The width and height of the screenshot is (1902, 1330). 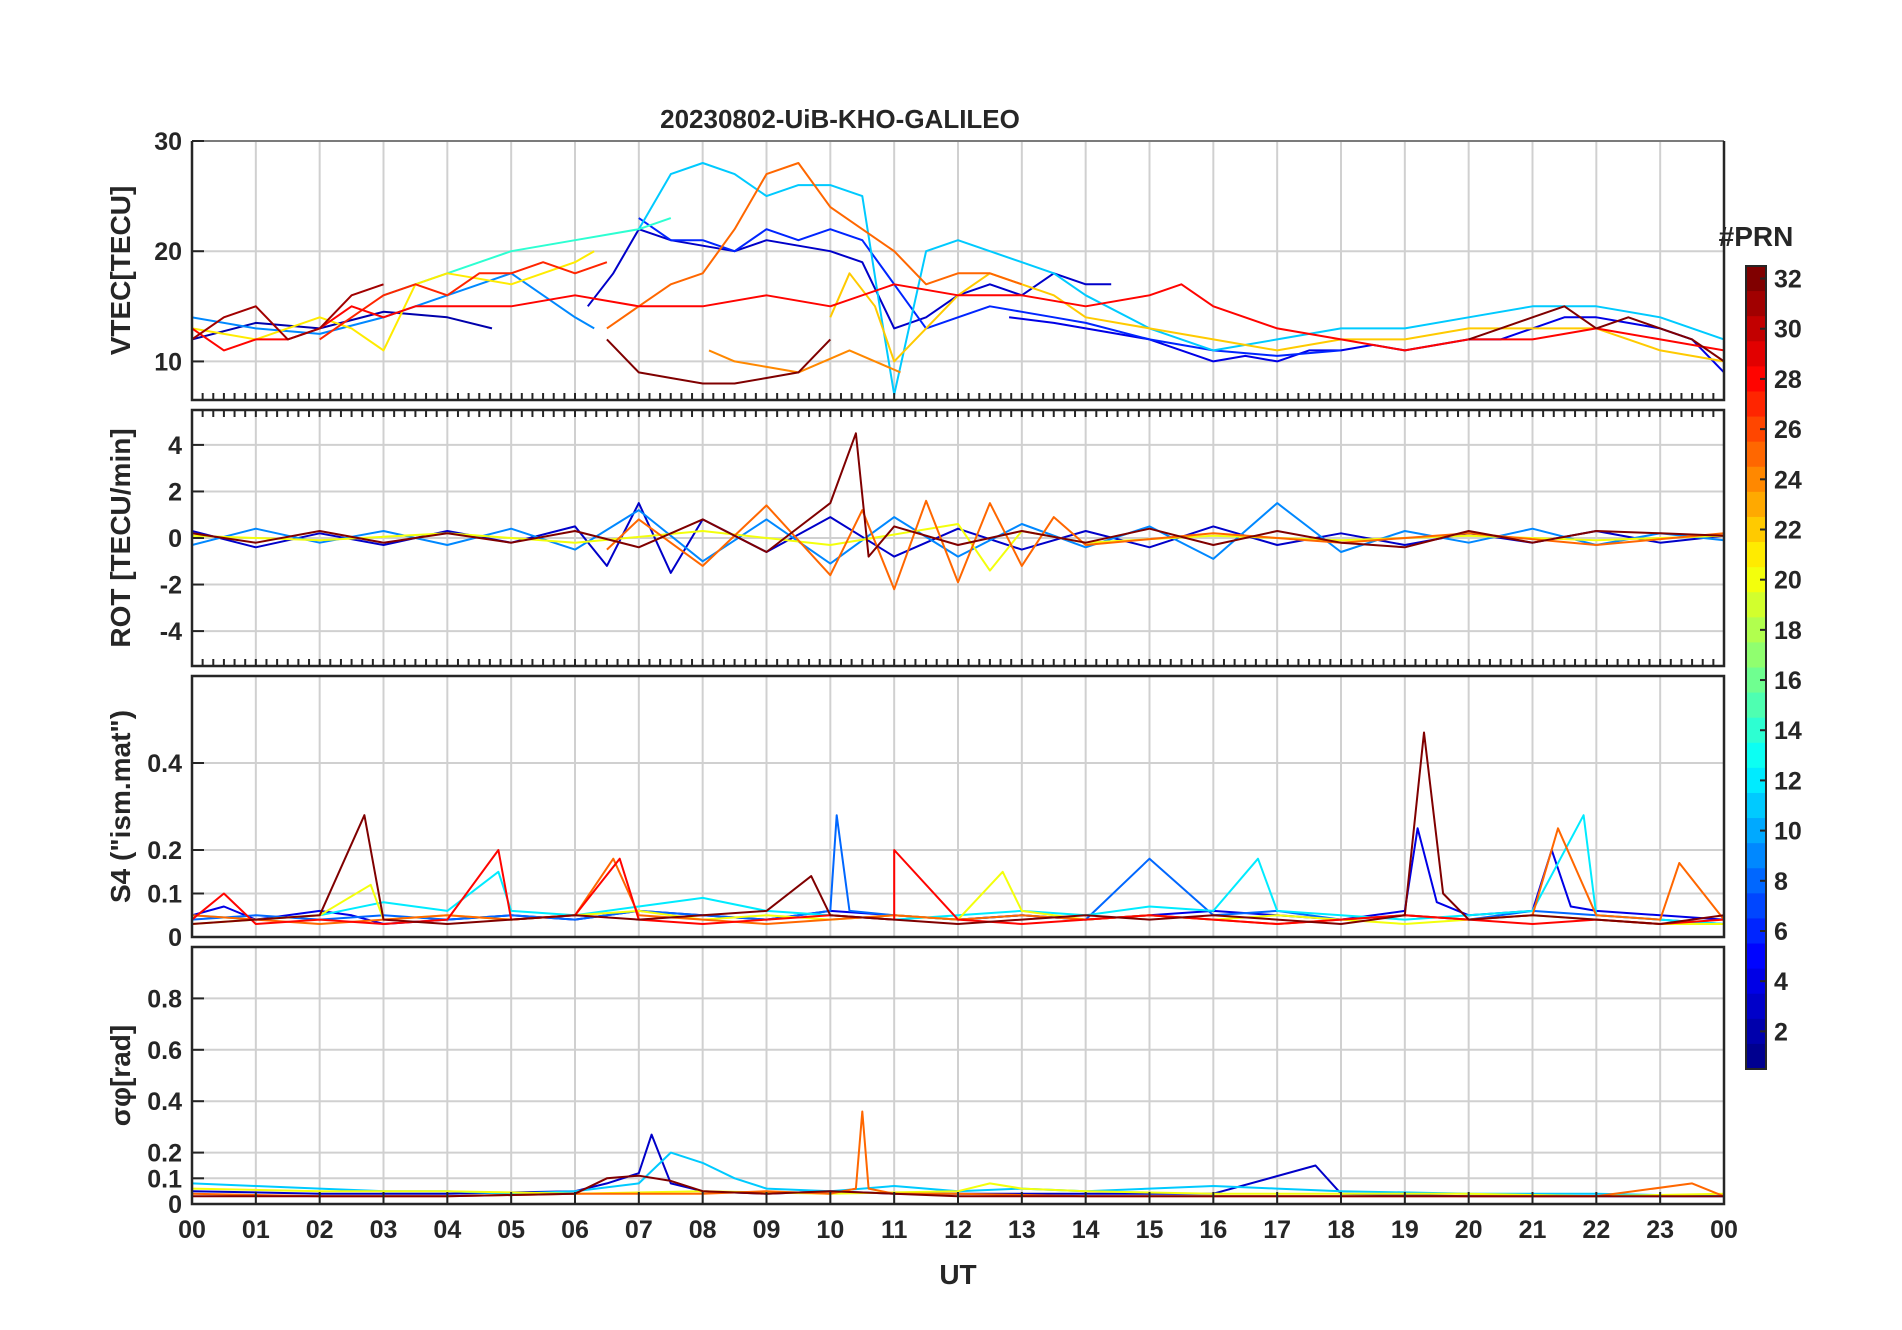 I want to click on x-tick-label: 09, so click(x=767, y=1230).